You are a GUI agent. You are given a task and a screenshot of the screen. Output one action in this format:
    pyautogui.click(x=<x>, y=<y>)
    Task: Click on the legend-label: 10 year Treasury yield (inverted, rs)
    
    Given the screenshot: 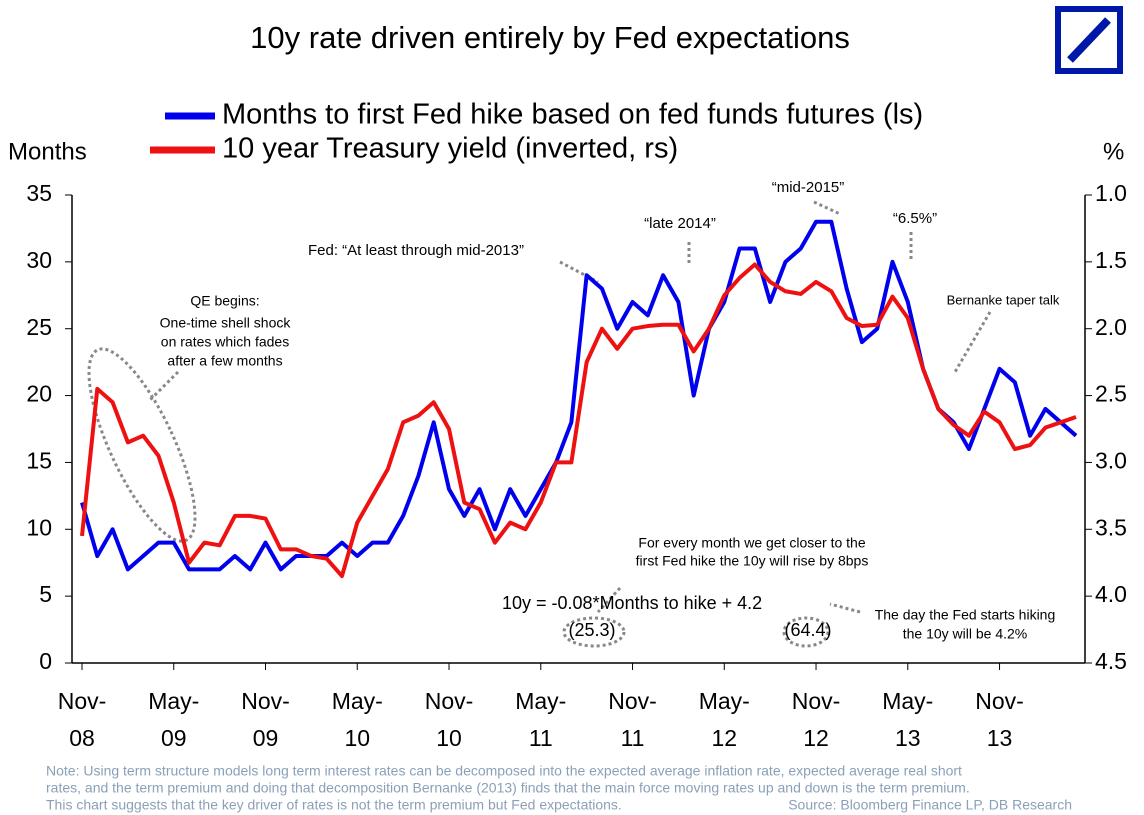 What is the action you would take?
    pyautogui.click(x=450, y=149)
    